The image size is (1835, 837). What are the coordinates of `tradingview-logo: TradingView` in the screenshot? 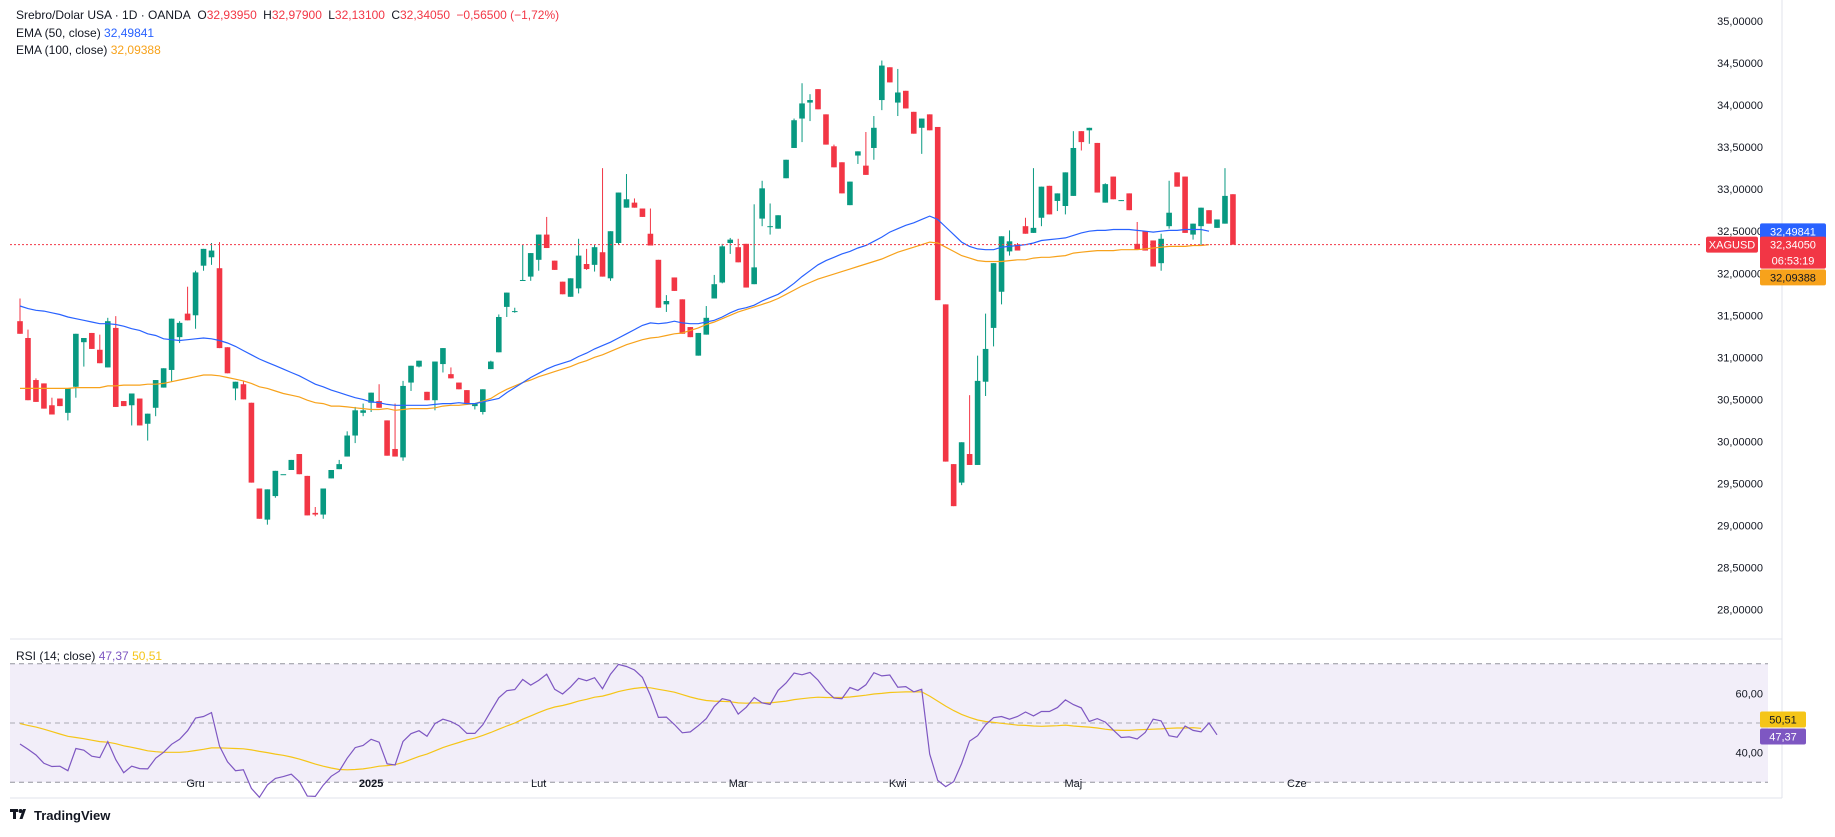 It's located at (60, 815).